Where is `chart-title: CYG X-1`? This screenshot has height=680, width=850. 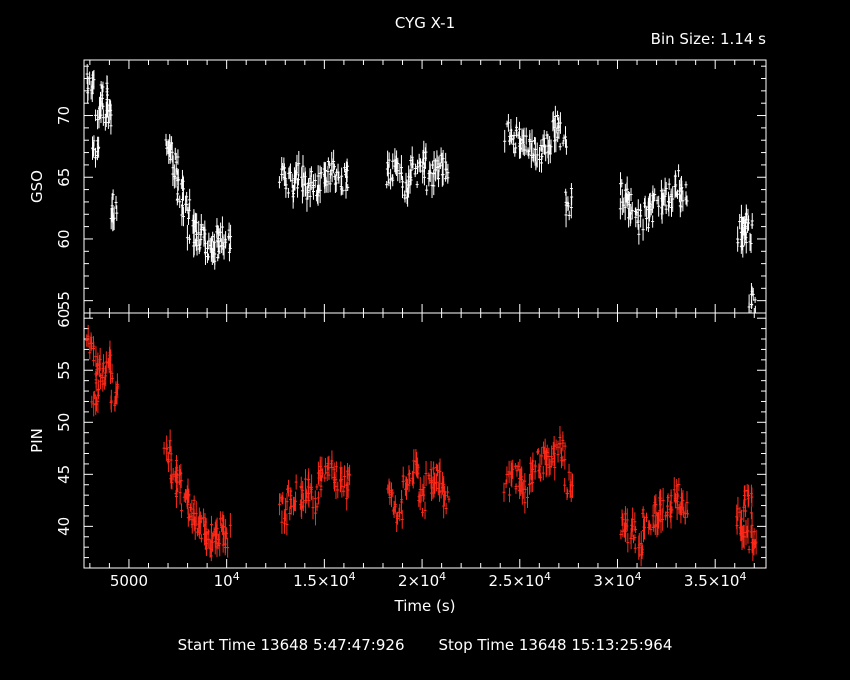
chart-title: CYG X-1 is located at coordinates (425, 23).